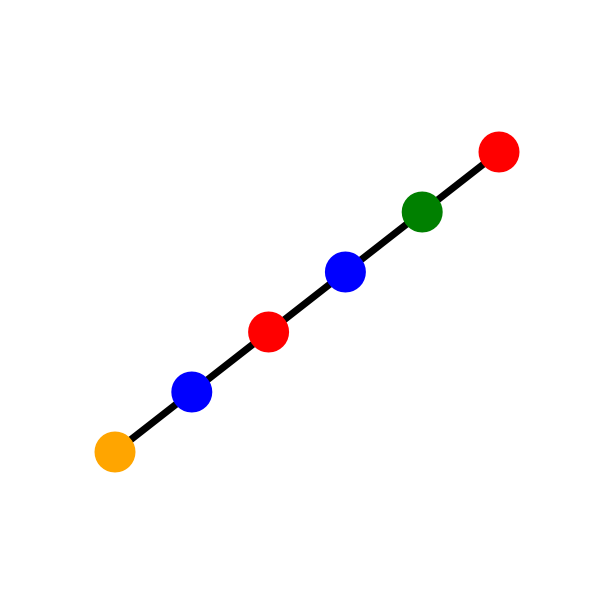 The width and height of the screenshot is (600, 600). Describe the element at coordinates (499, 152) in the screenshot. I see `node-6-circle` at that location.